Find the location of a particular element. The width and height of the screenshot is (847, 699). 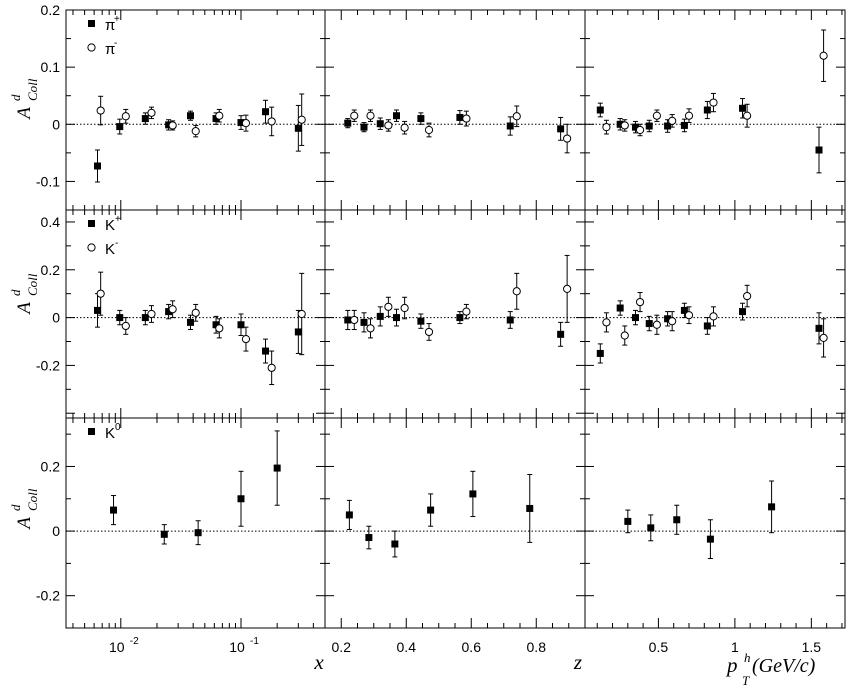

x-tick-label: 1.5 is located at coordinates (812, 647).